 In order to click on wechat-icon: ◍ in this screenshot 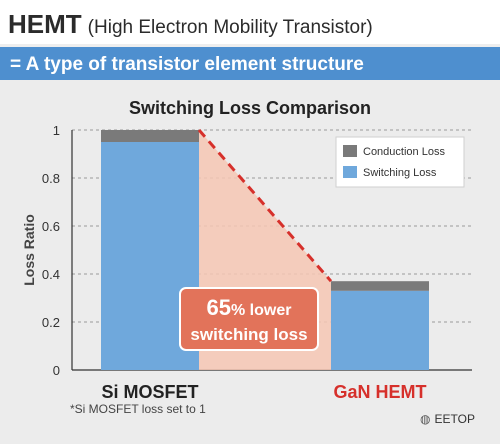, I will do `click(425, 419)`.